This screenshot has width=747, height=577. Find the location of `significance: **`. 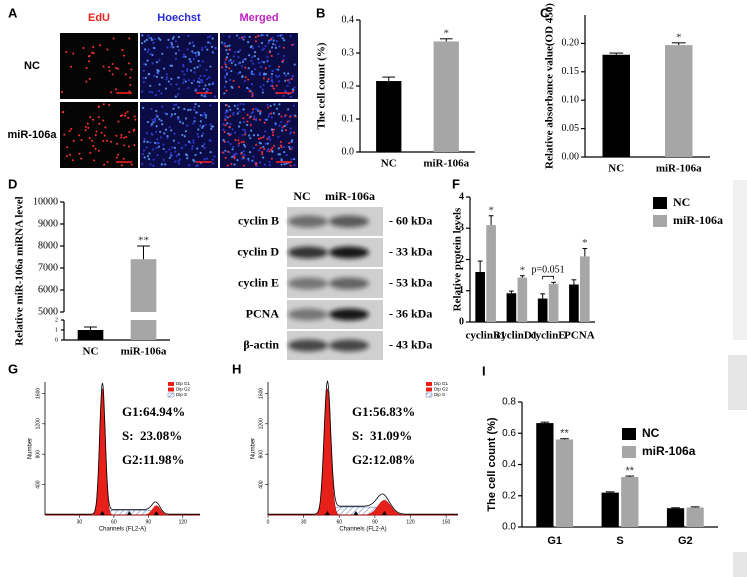

significance: ** is located at coordinates (630, 471).